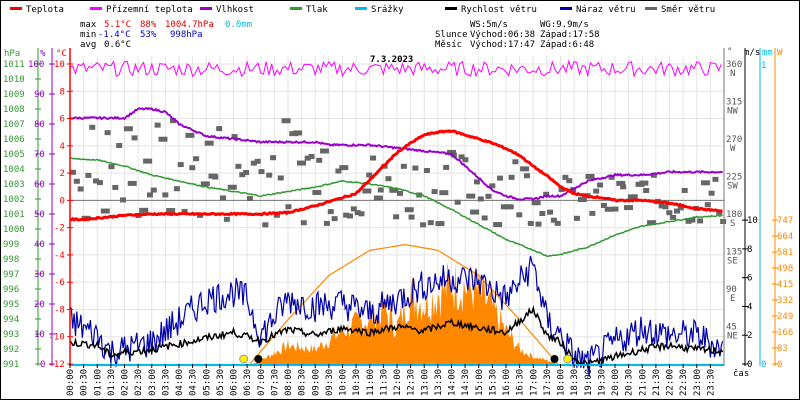 The height and width of the screenshot is (400, 800). I want to click on stat-max-temp: 5.1°C, so click(117, 25).